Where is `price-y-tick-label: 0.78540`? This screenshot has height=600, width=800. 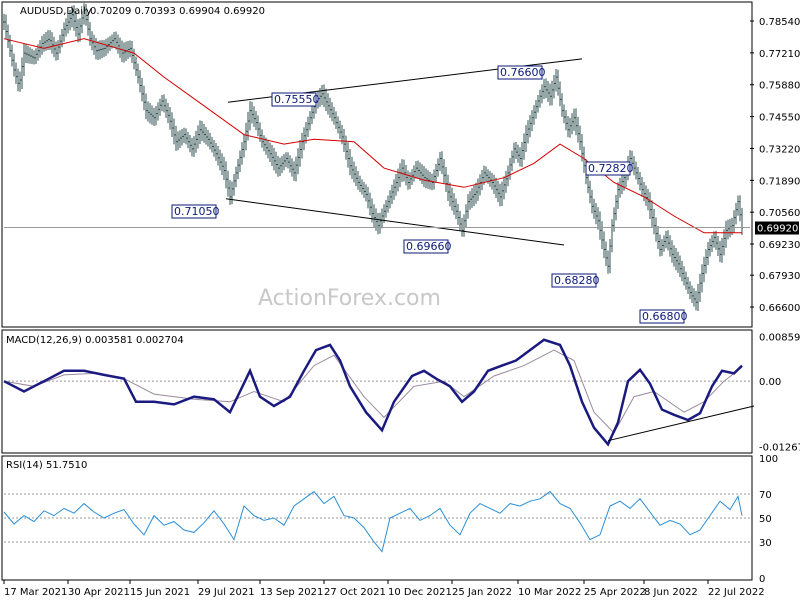
price-y-tick-label: 0.78540 is located at coordinates (779, 22).